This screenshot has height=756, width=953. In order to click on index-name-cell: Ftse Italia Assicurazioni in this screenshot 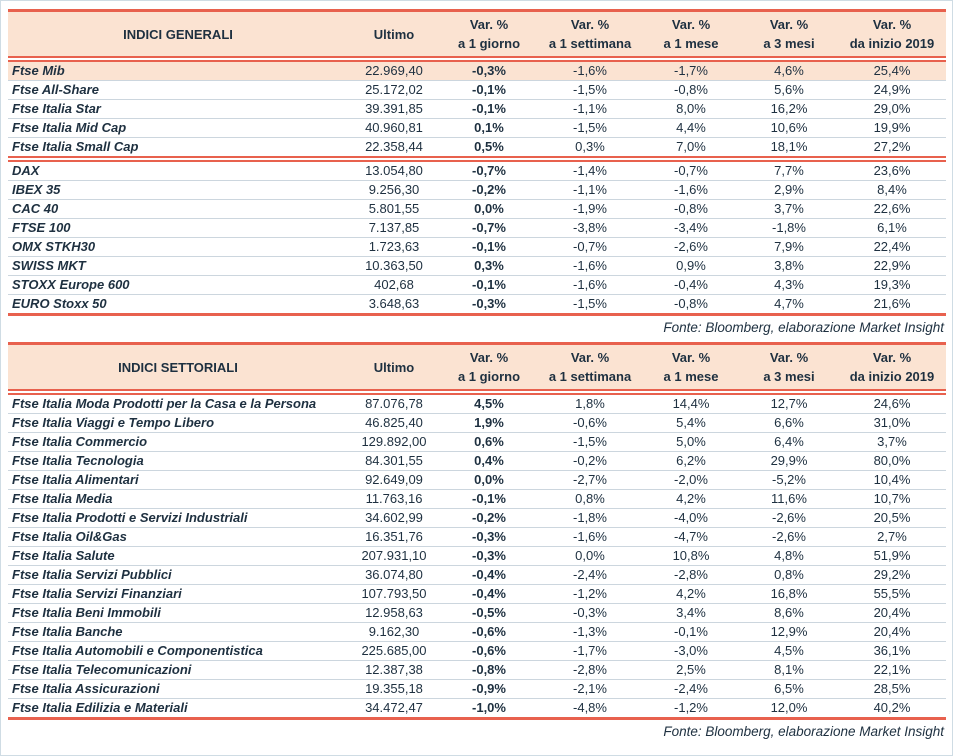, I will do `click(178, 689)`.